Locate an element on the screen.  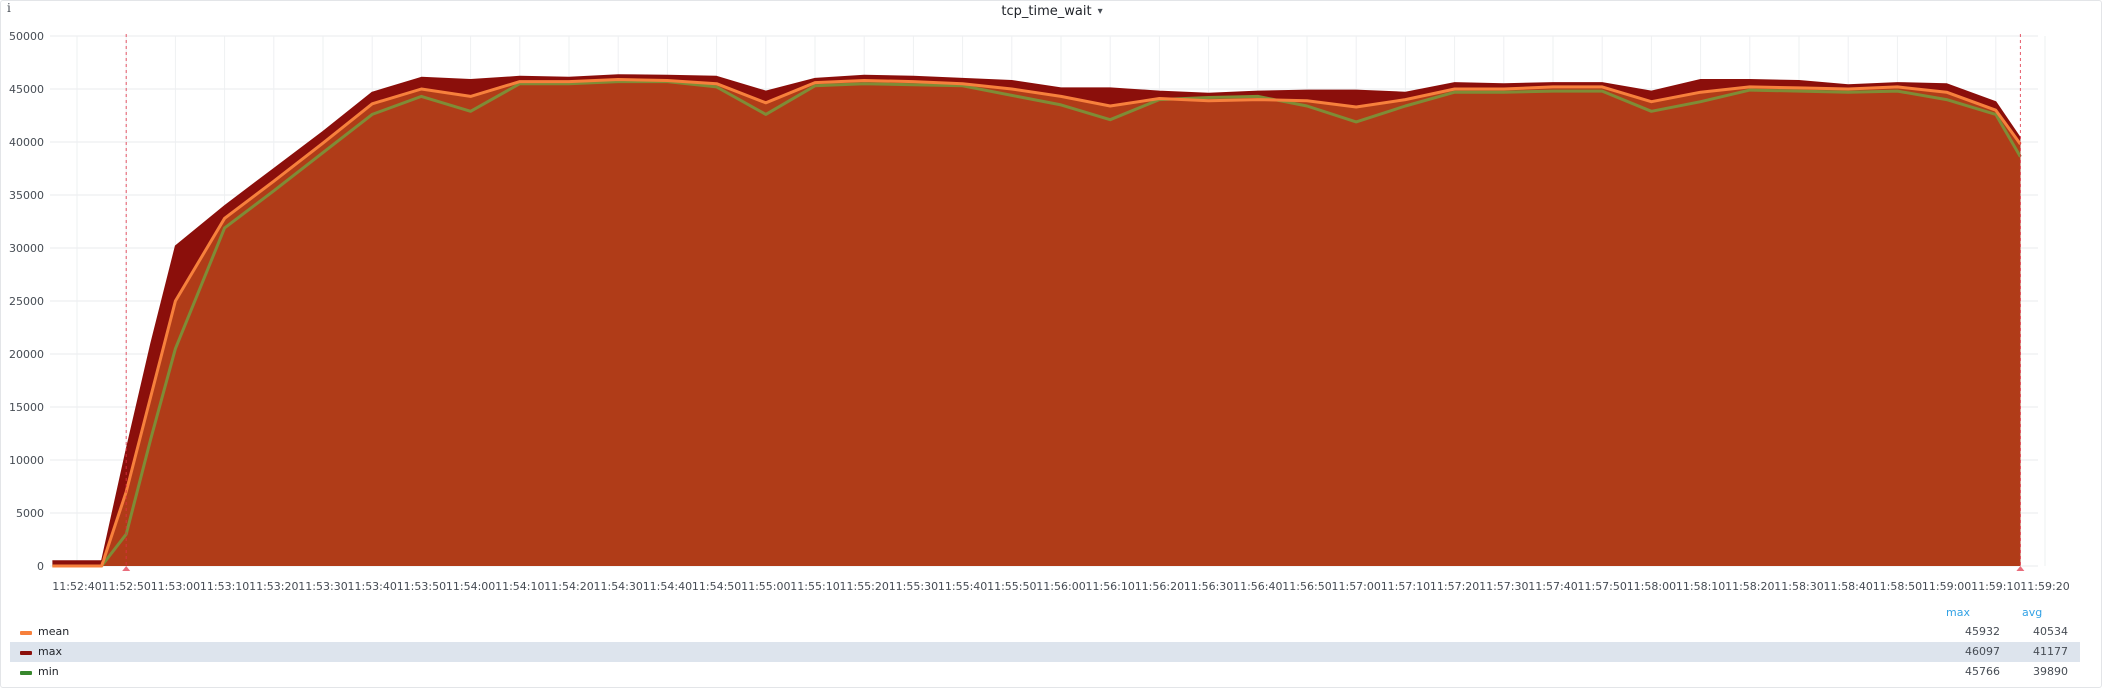
x-tick-label: 11:53:30 is located at coordinates (322, 586).